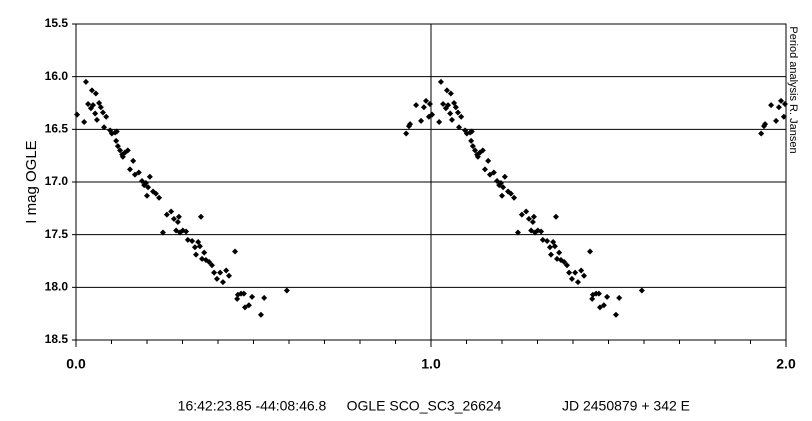 The image size is (812, 421). I want to click on y-tick-label: 18.0, so click(57, 287).